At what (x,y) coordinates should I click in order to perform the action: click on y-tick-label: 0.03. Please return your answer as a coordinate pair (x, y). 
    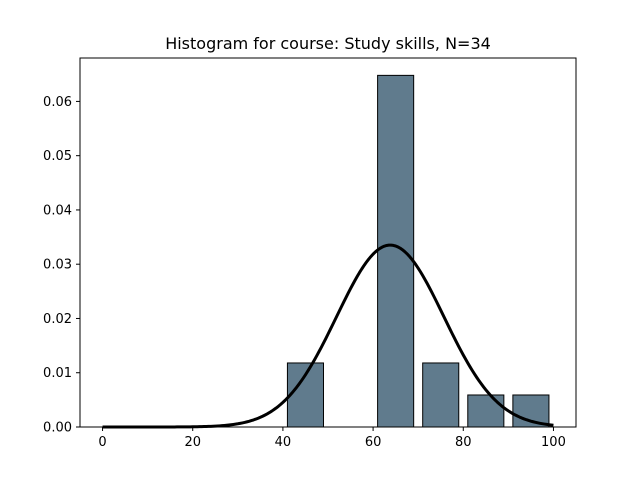
    Looking at the image, I should click on (57, 265).